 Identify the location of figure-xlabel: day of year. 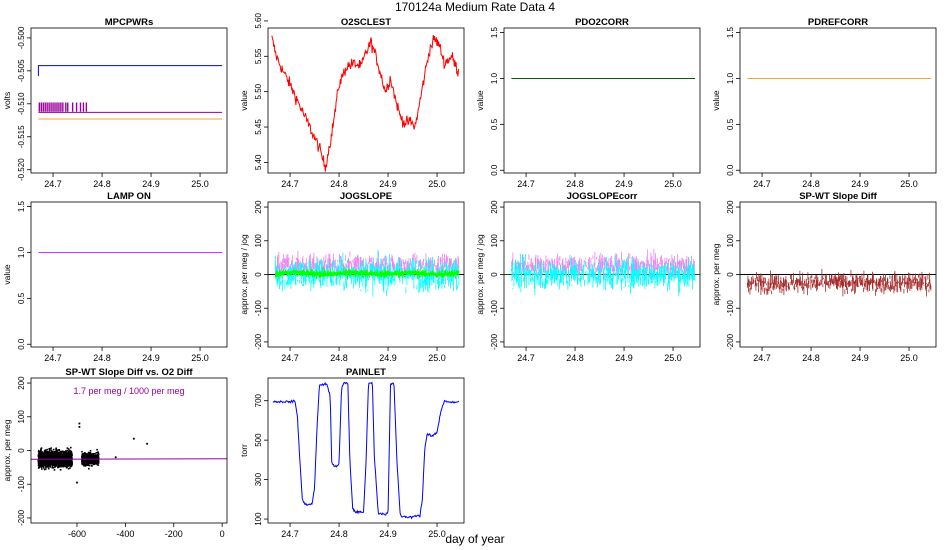
(474, 539).